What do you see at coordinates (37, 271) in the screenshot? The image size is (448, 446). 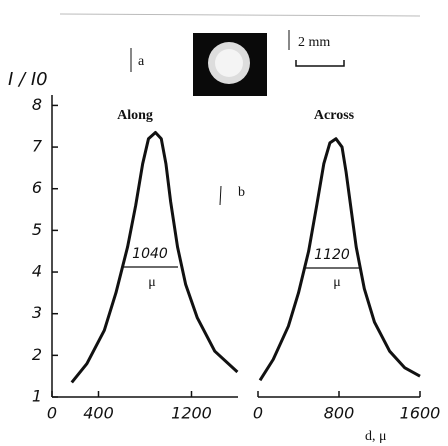 I see `y-tick-label: 4` at bounding box center [37, 271].